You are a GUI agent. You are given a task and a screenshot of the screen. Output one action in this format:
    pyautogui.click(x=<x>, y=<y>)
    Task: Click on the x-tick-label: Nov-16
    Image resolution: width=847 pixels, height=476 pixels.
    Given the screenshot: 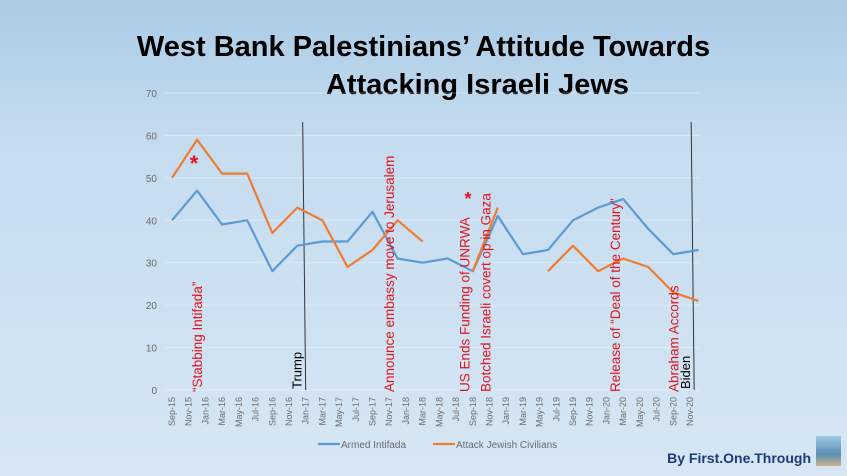 What is the action you would take?
    pyautogui.click(x=289, y=411)
    